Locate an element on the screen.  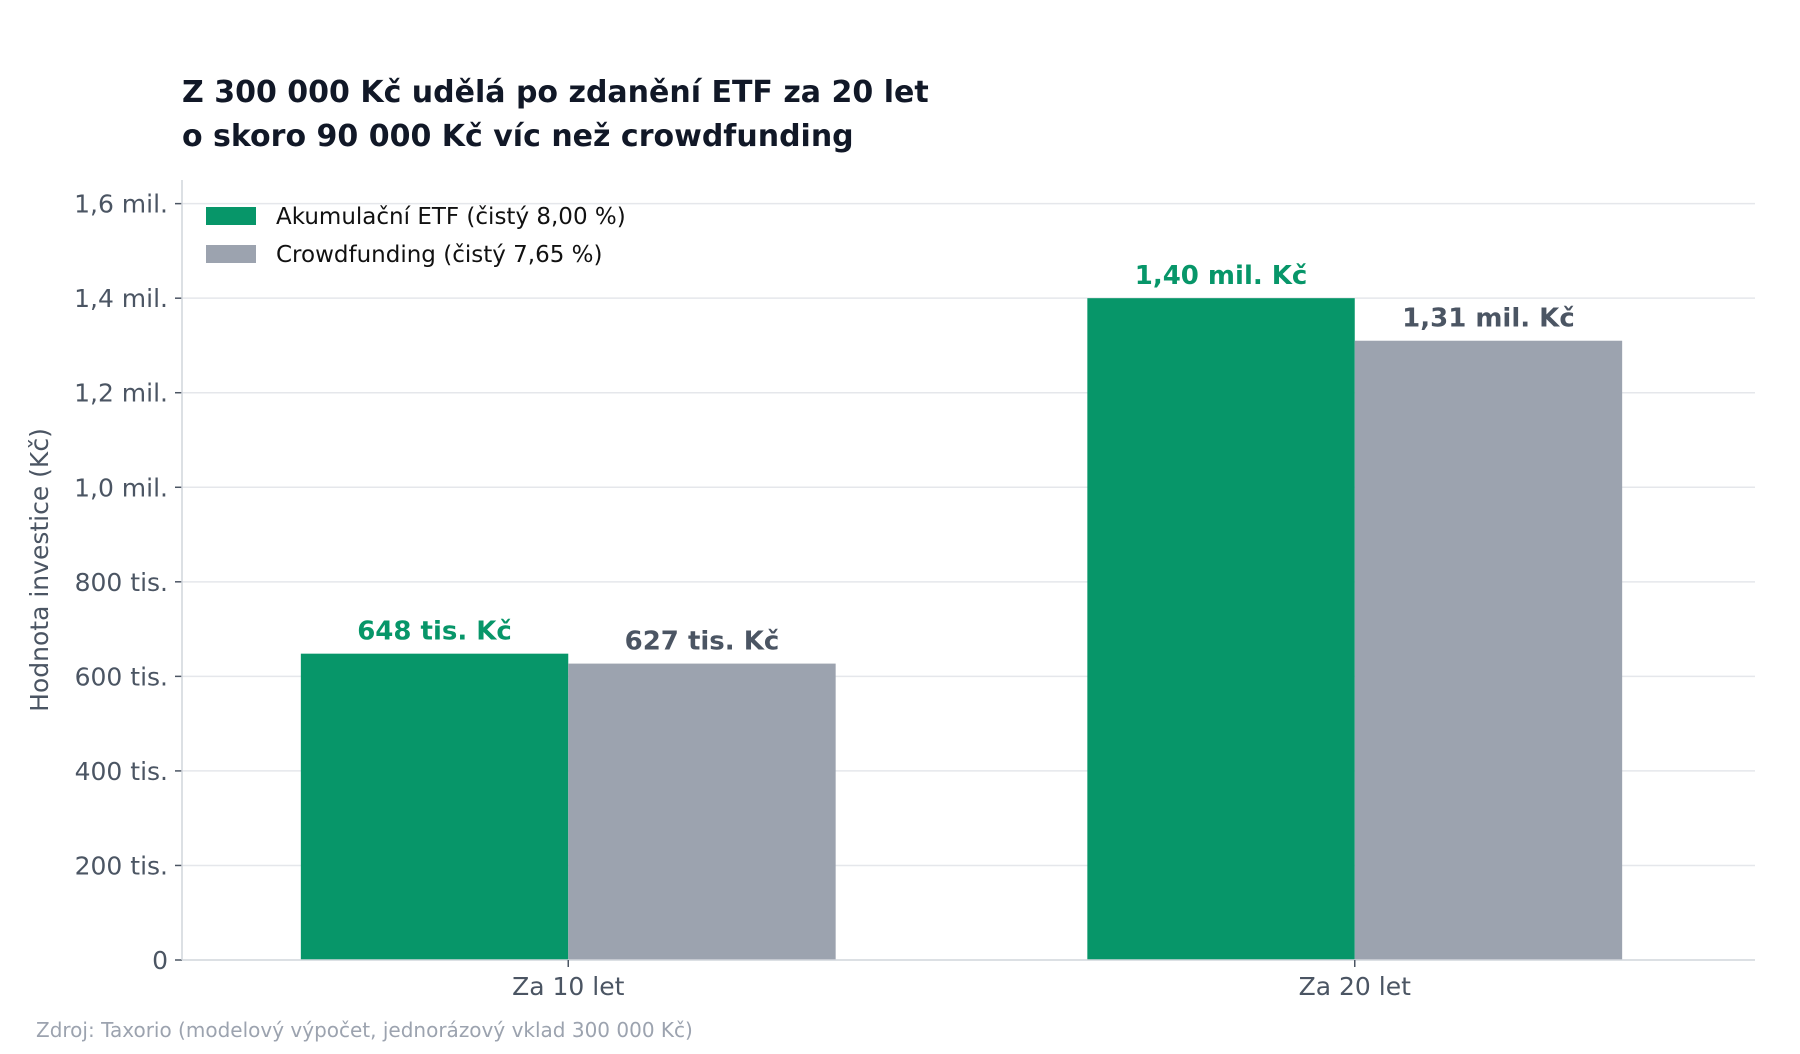
x-tick-label: Za 20 let is located at coordinates (1355, 986).